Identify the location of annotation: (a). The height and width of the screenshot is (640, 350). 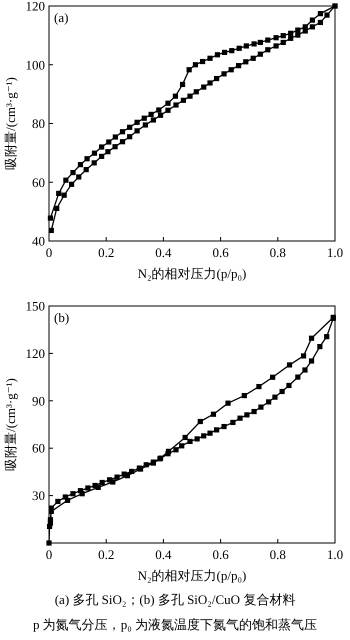
(61, 17).